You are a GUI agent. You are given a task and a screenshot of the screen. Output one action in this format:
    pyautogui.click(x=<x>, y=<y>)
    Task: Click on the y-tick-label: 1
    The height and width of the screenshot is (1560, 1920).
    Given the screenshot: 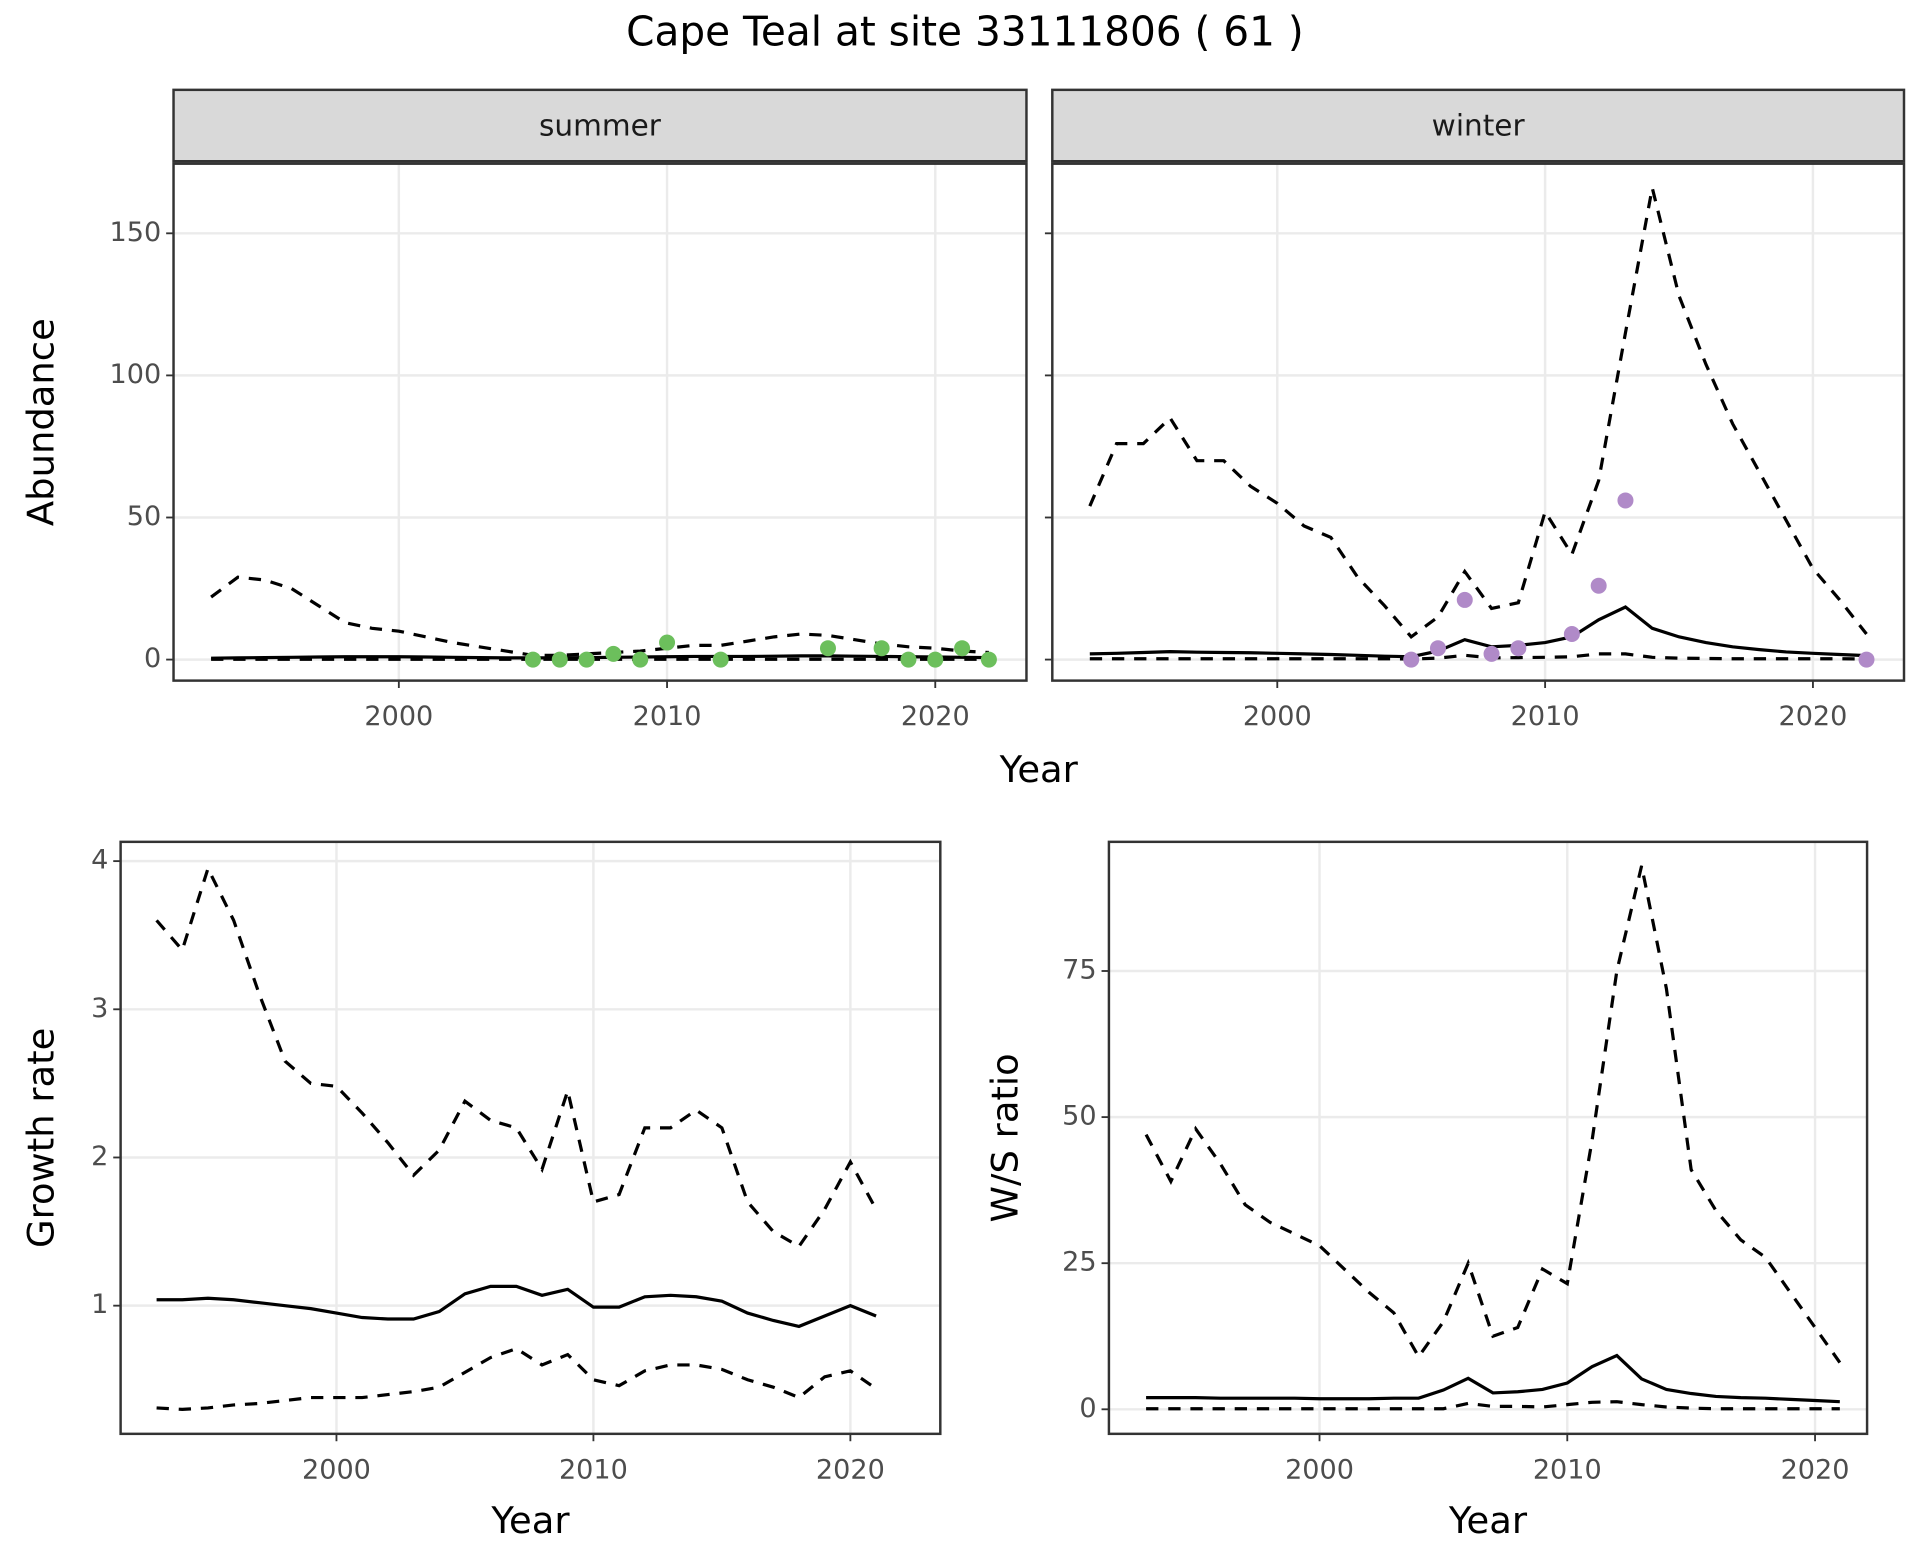 What is the action you would take?
    pyautogui.click(x=99, y=1304)
    